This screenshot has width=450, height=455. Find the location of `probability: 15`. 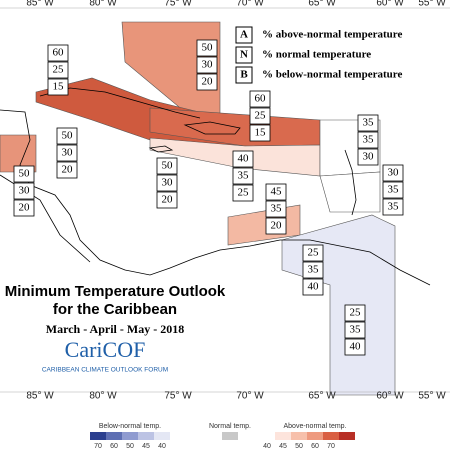

probability: 15 is located at coordinates (261, 133).